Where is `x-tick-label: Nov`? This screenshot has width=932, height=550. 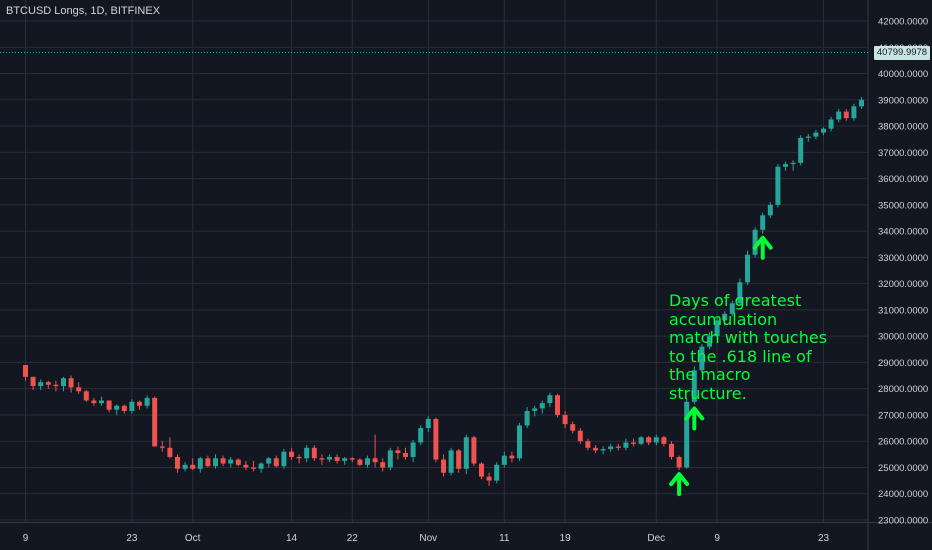
x-tick-label: Nov is located at coordinates (428, 538).